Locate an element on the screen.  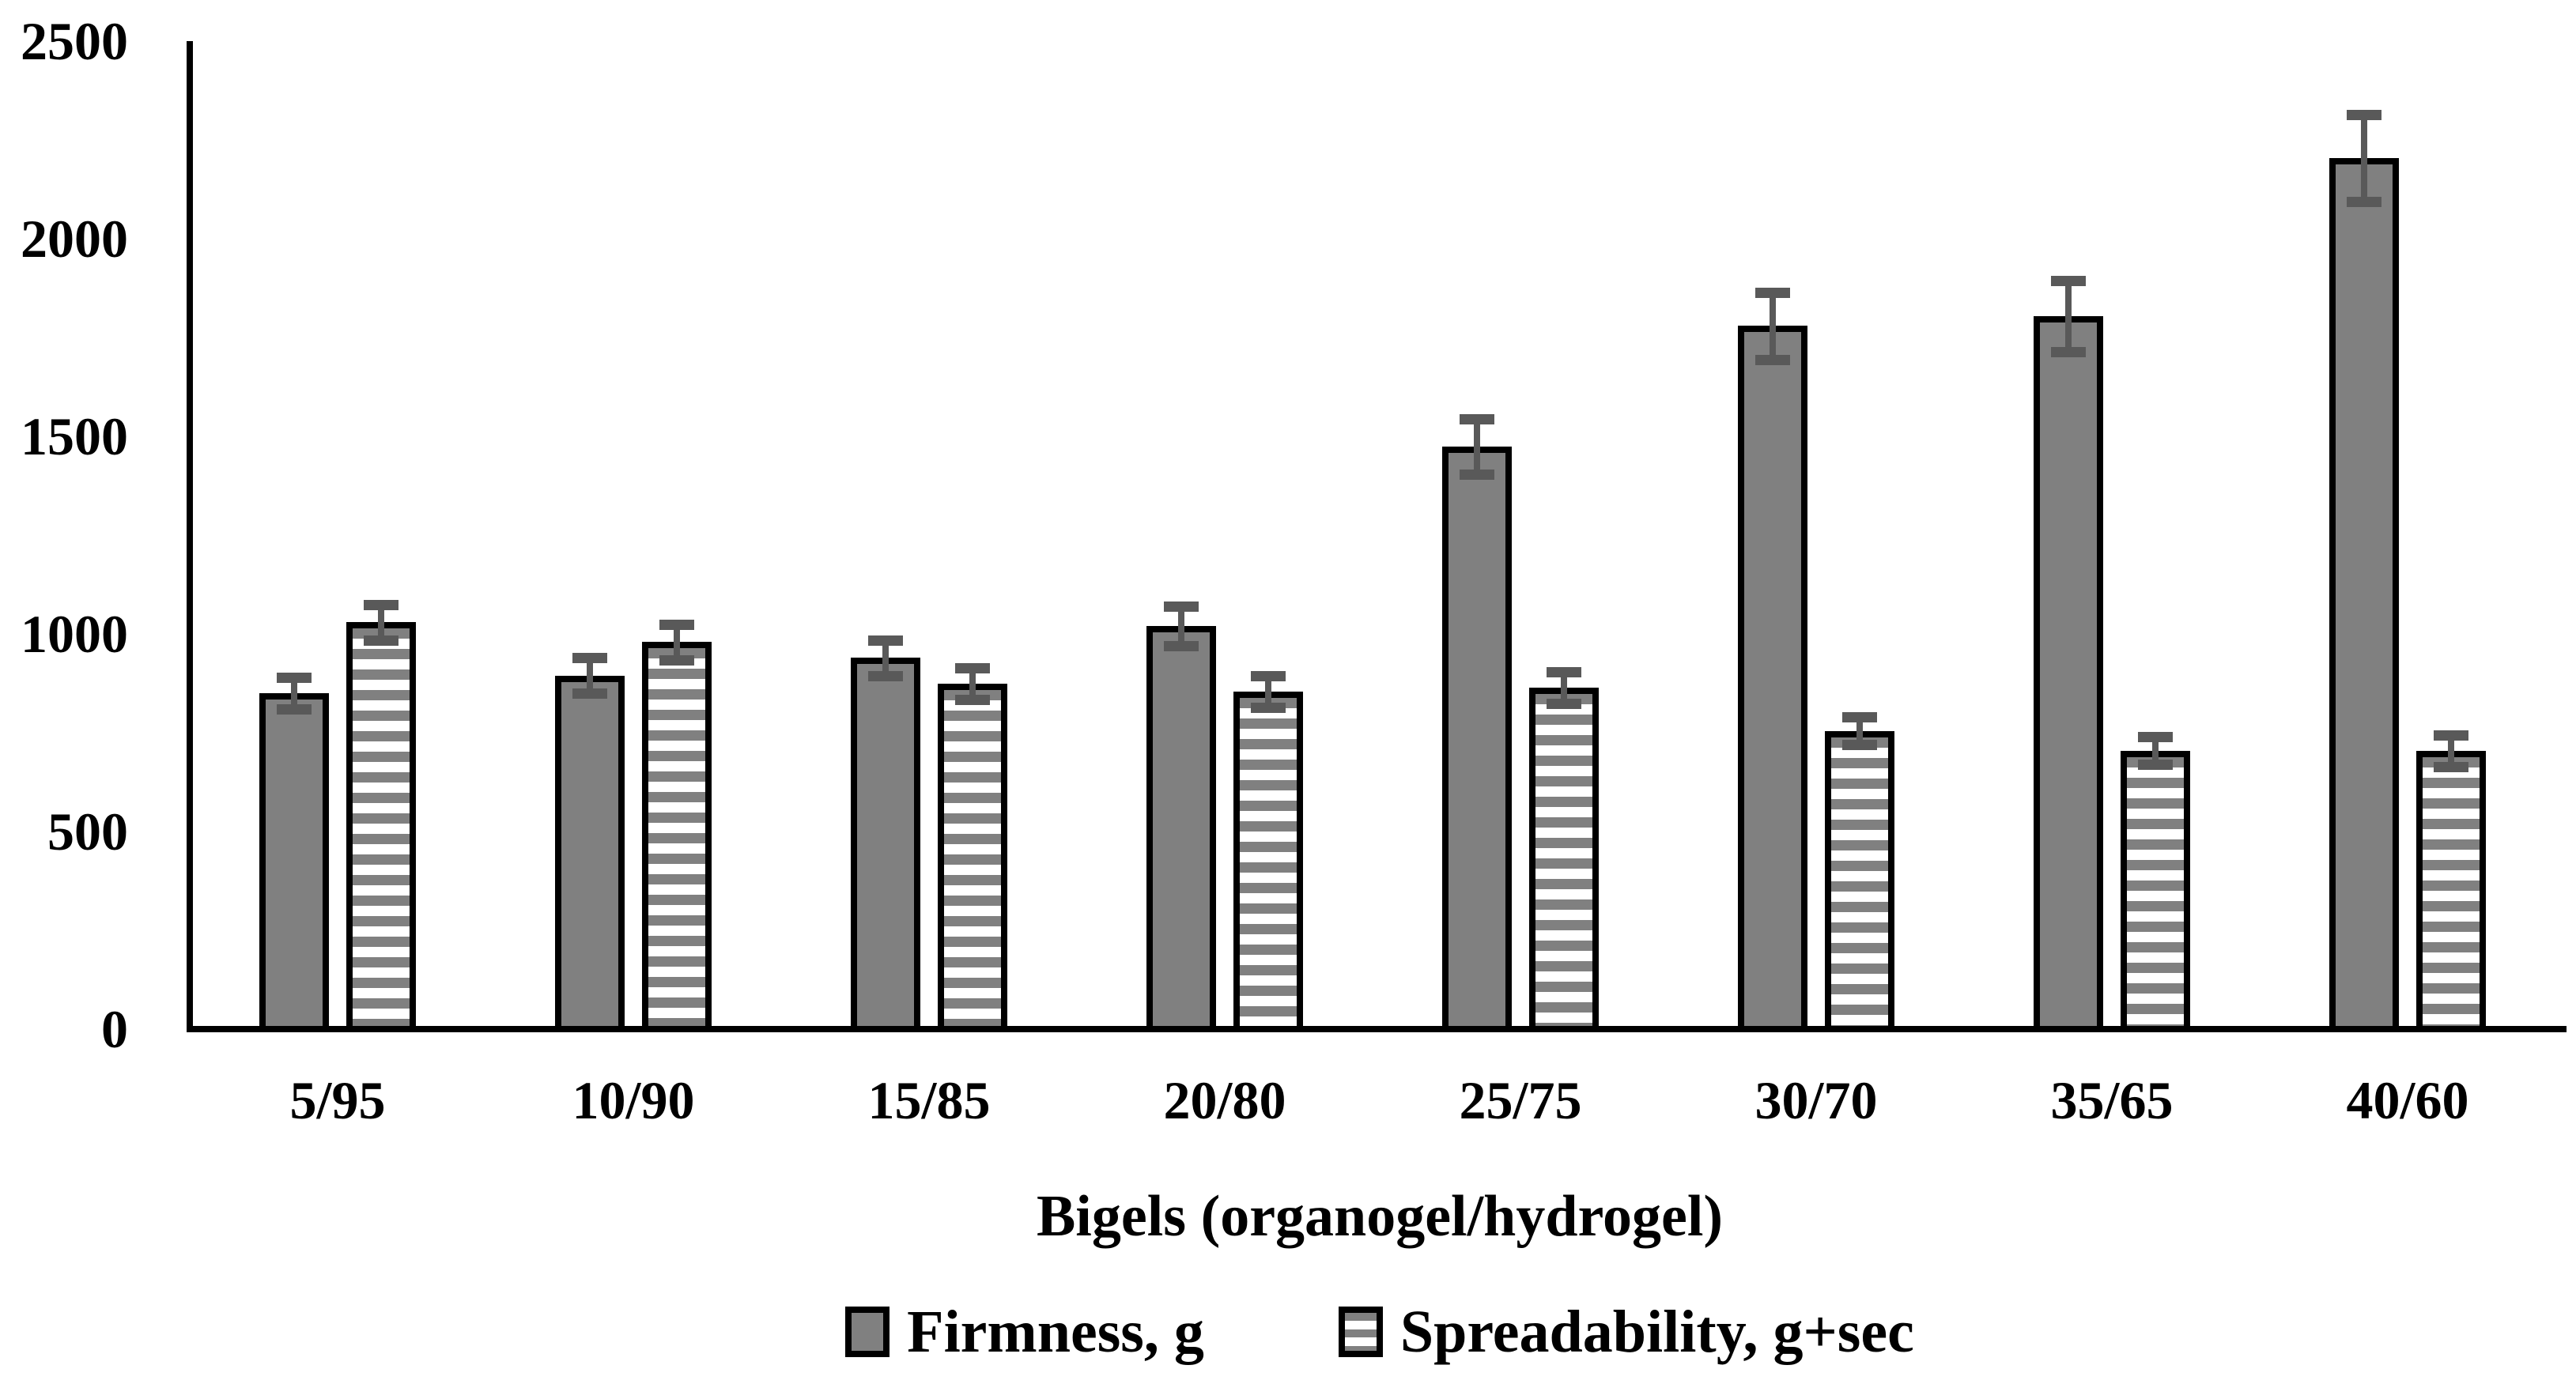
x-axis-category-label: 15/85 is located at coordinates (929, 1100).